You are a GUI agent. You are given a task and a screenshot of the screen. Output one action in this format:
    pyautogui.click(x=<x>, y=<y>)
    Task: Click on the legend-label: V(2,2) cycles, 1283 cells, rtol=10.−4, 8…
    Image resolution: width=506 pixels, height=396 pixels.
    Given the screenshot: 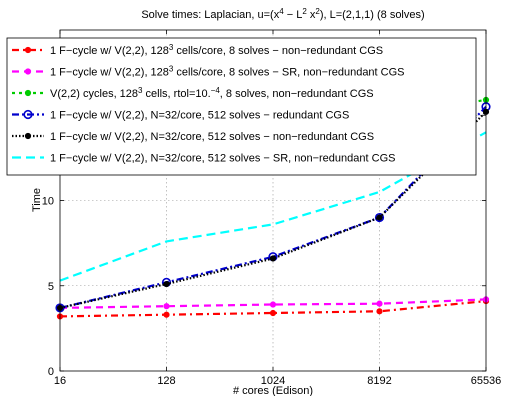 What is the action you would take?
    pyautogui.click(x=212, y=93)
    